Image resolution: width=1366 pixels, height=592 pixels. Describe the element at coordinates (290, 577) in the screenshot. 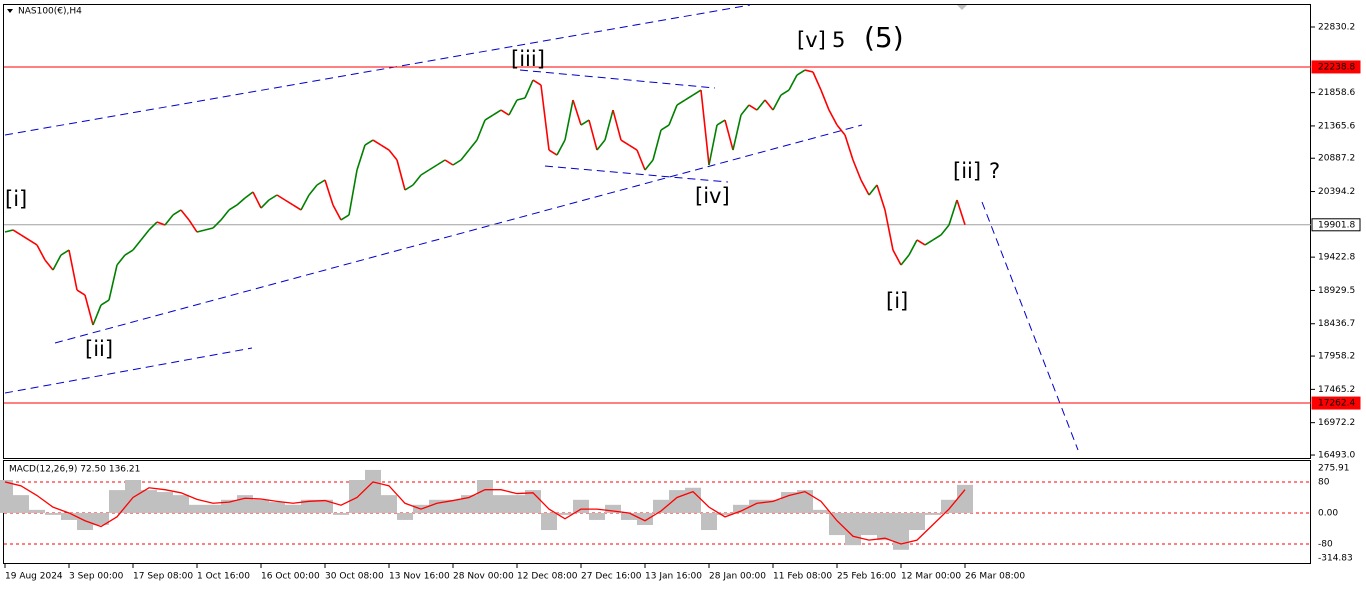

I see `x-tick-label: 16 Oct 00:00` at that location.